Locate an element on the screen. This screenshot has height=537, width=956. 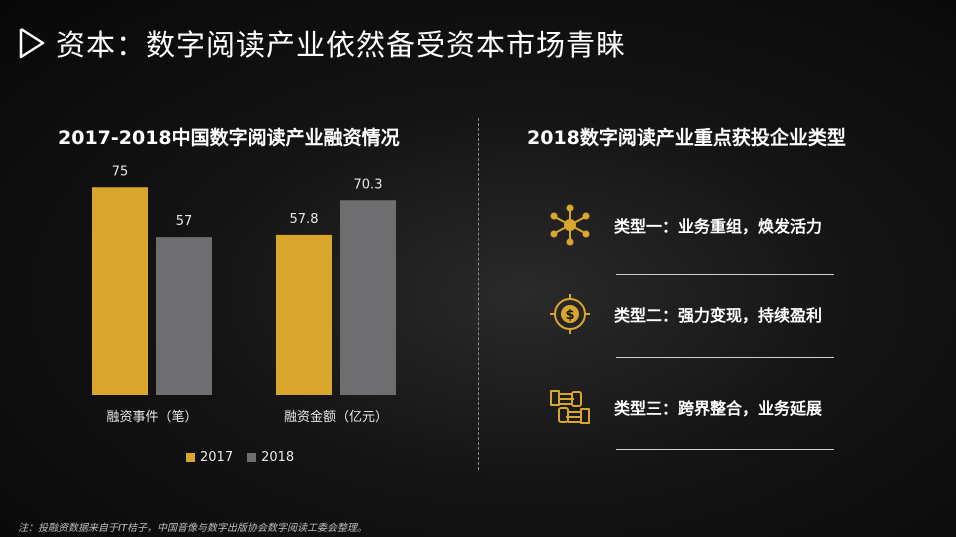
type-label-2: 类型二：强力变现，持续盈利 is located at coordinates (718, 315).